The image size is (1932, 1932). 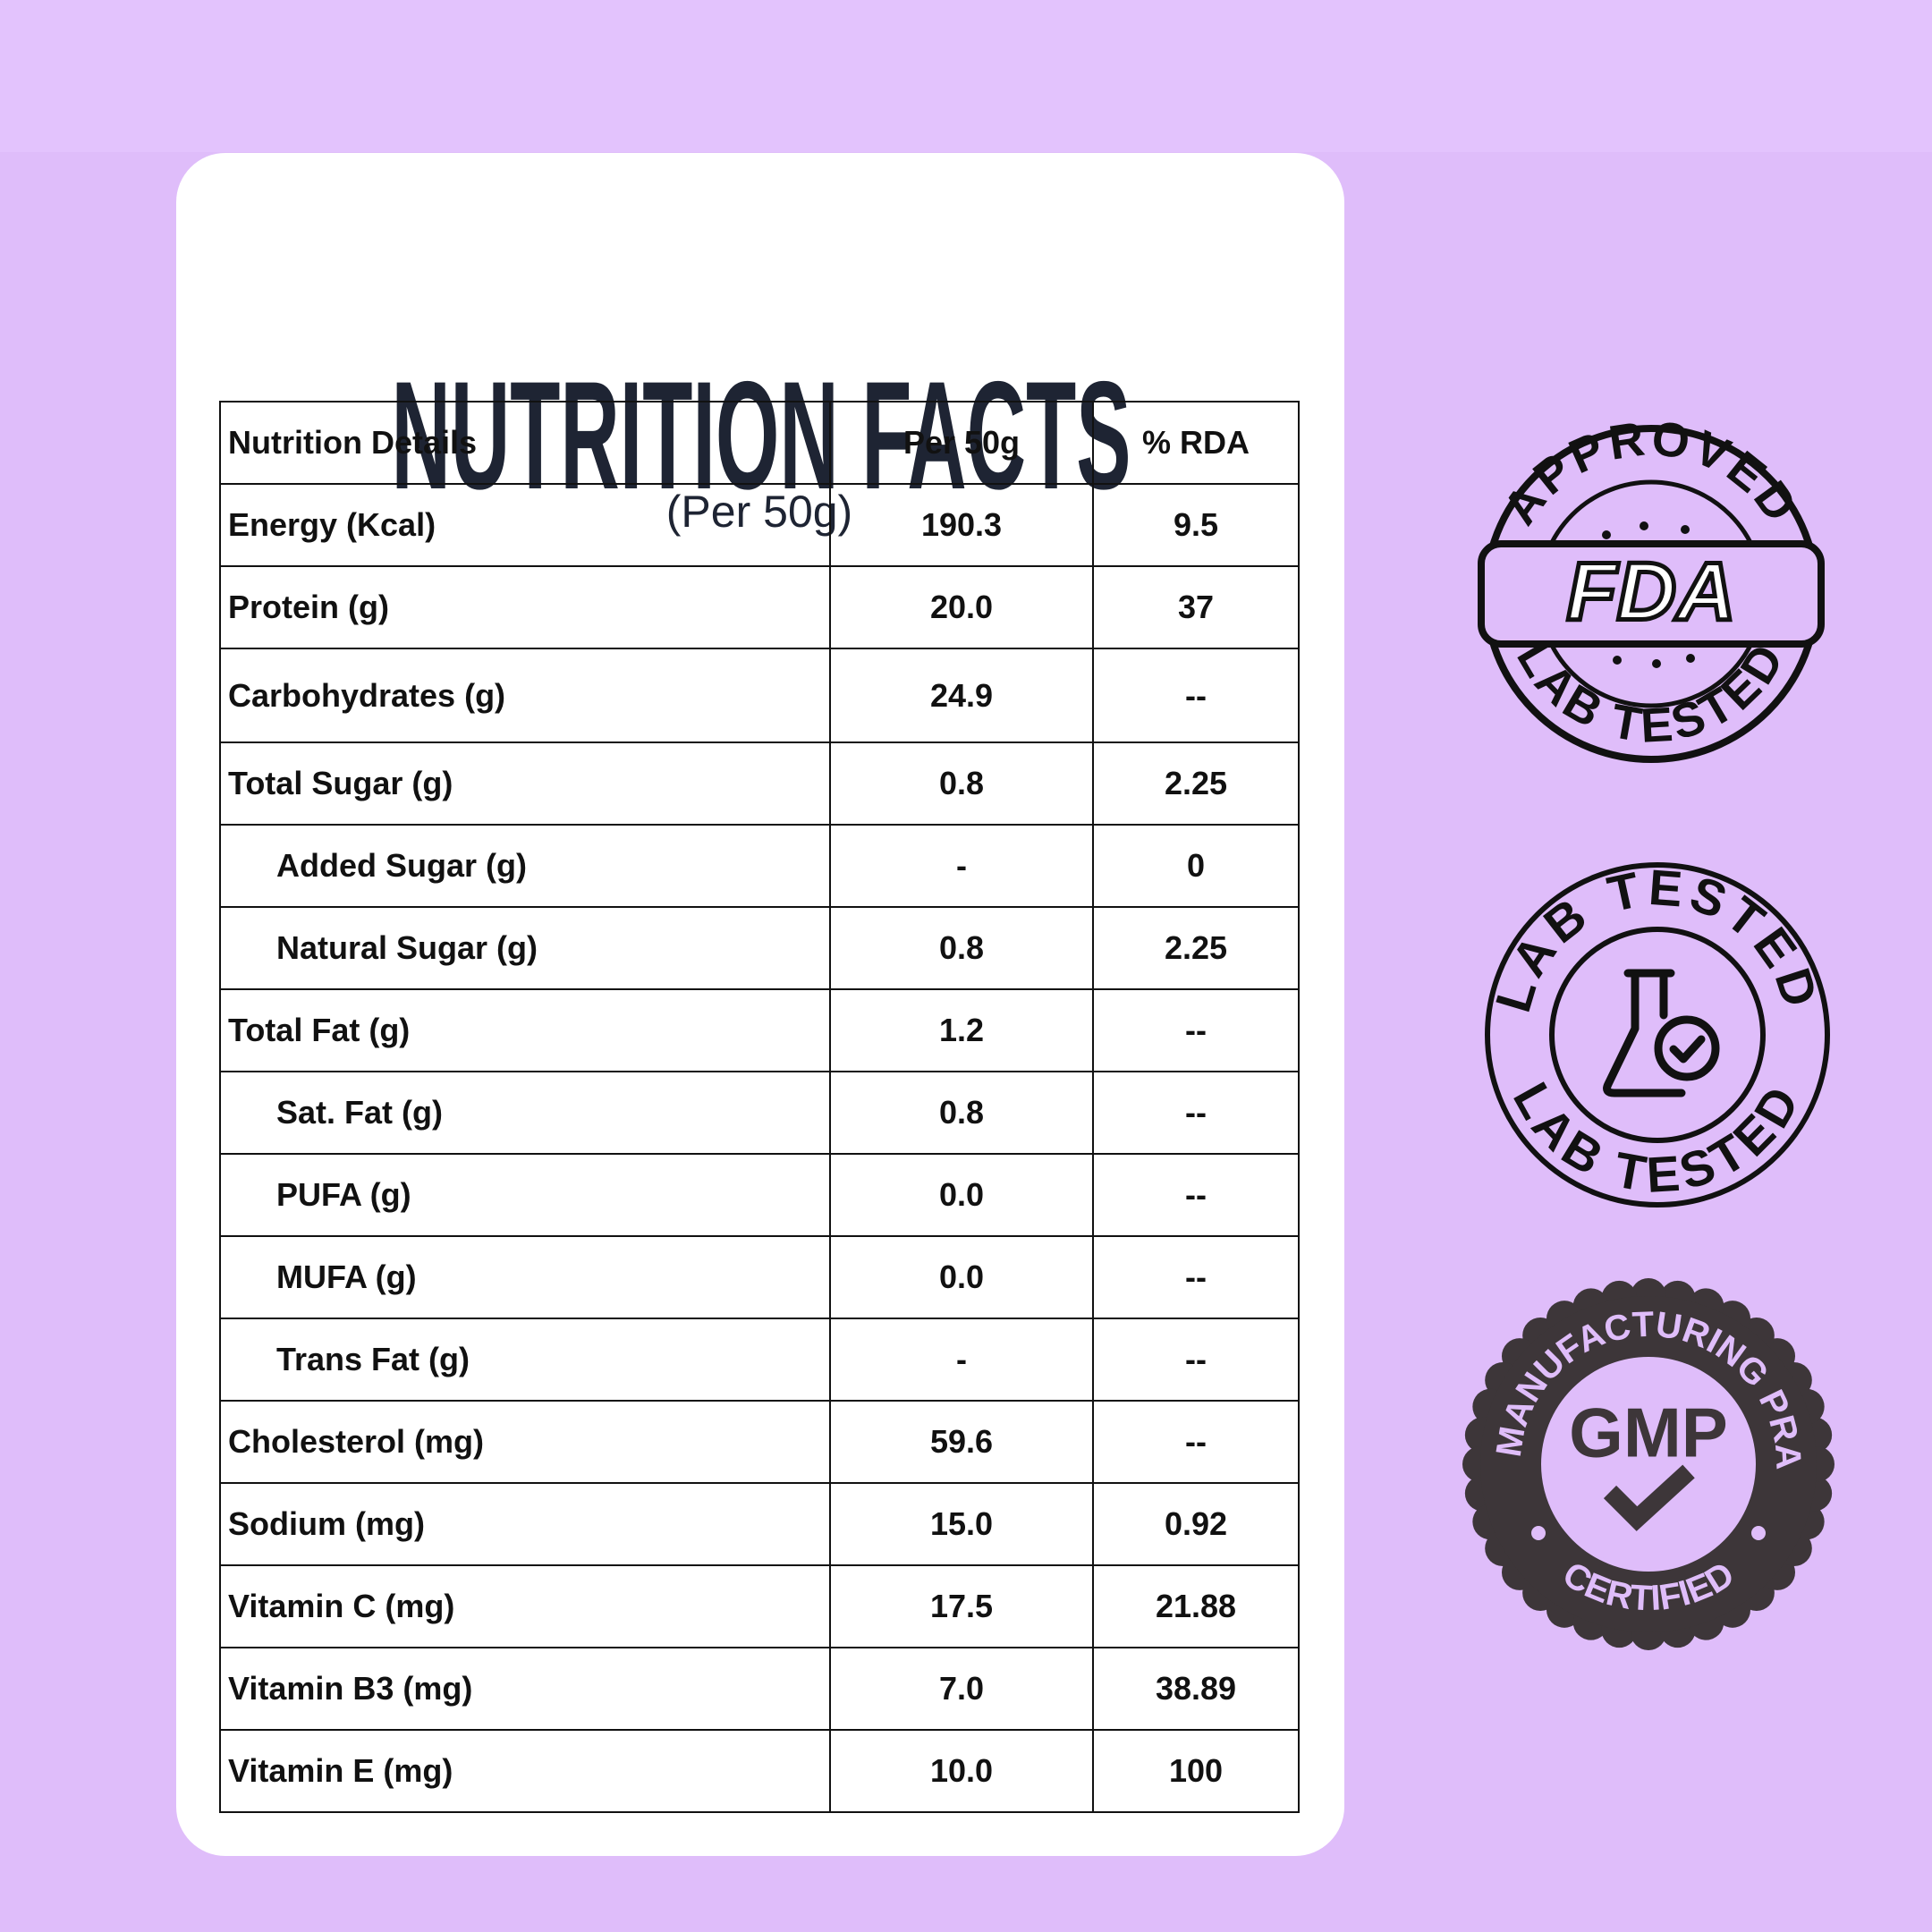 What do you see at coordinates (961, 1030) in the screenshot?
I see `table-cell: 1.2` at bounding box center [961, 1030].